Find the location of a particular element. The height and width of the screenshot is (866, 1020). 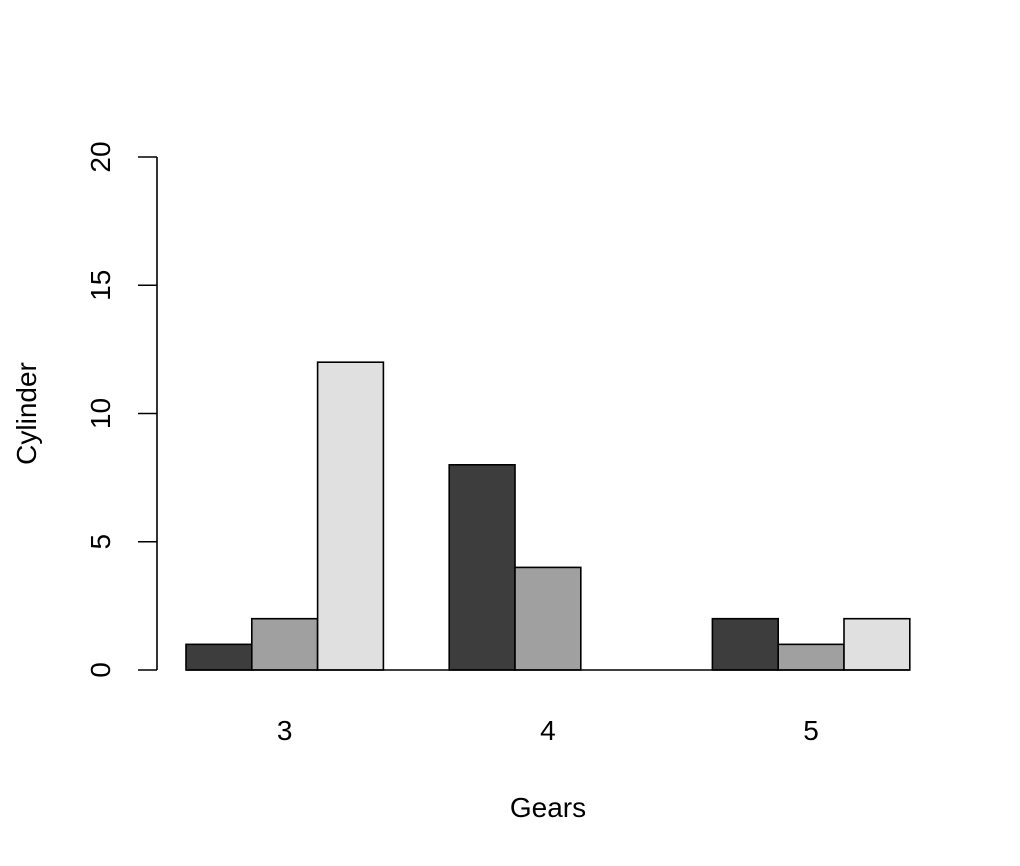

x-axis: 3 4 5 is located at coordinates (548, 707).